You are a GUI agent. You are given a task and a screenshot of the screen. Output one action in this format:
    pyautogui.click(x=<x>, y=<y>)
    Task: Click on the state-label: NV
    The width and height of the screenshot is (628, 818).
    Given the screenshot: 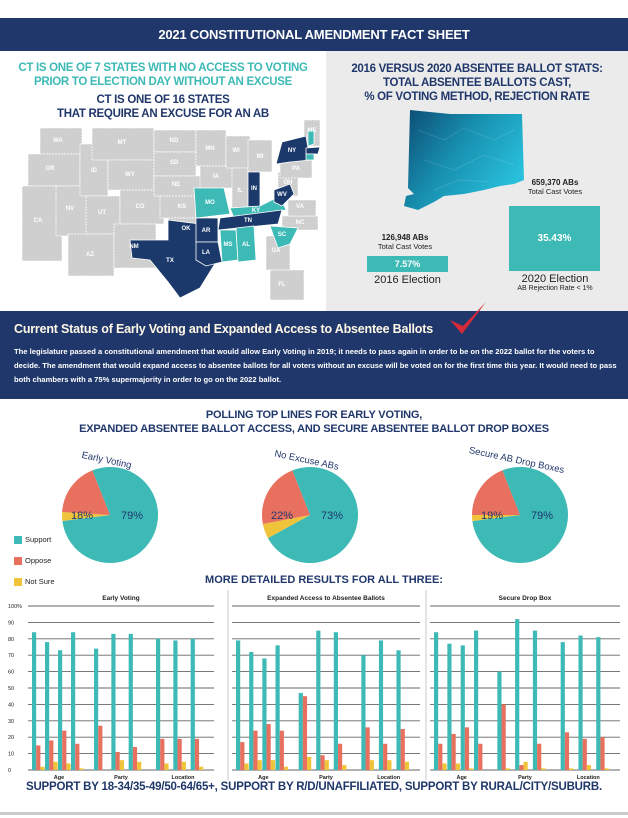 What is the action you would take?
    pyautogui.click(x=70, y=209)
    